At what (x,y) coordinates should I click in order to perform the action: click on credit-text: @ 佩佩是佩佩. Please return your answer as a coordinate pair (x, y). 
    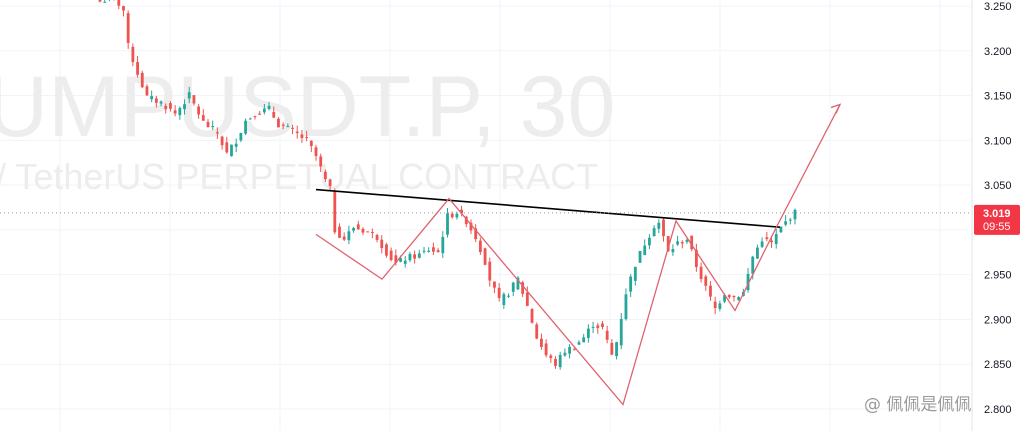
    Looking at the image, I should click on (917, 405).